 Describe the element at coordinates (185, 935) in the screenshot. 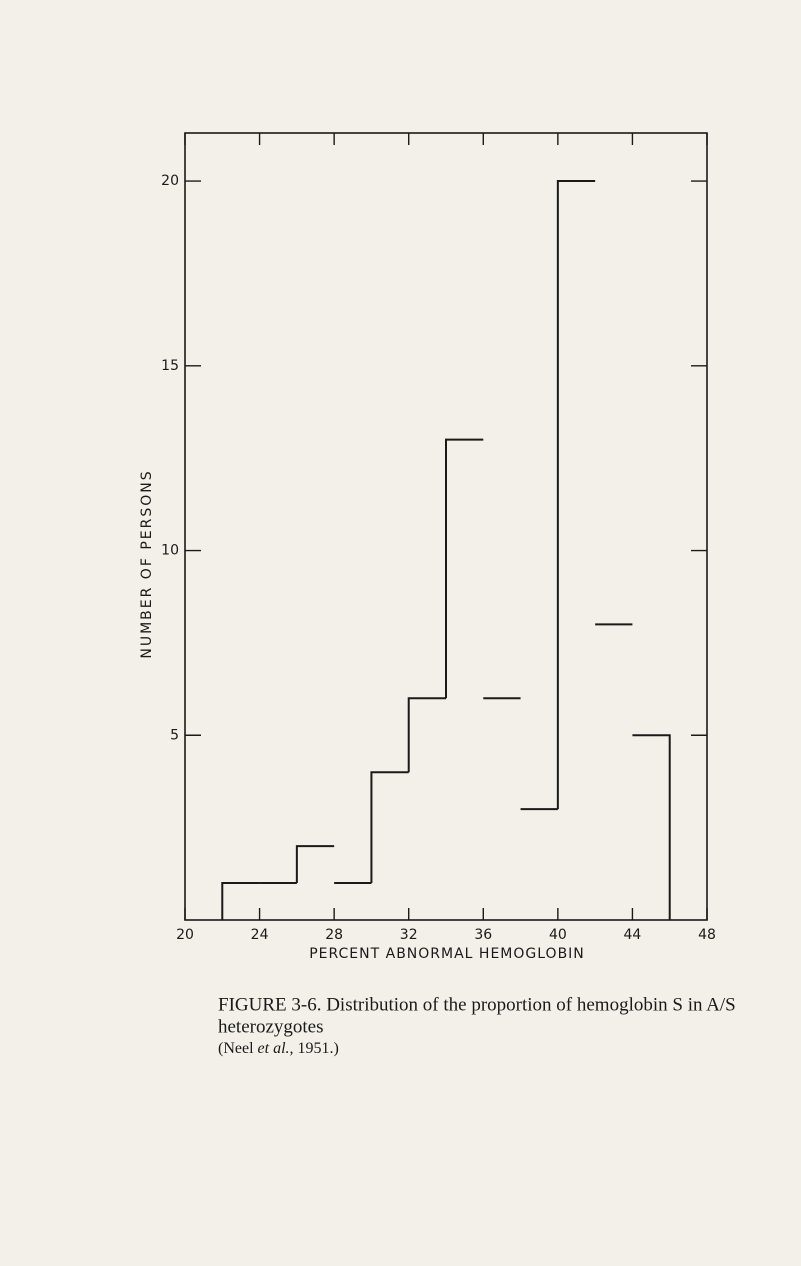

I see `x-tick-label: 20` at that location.